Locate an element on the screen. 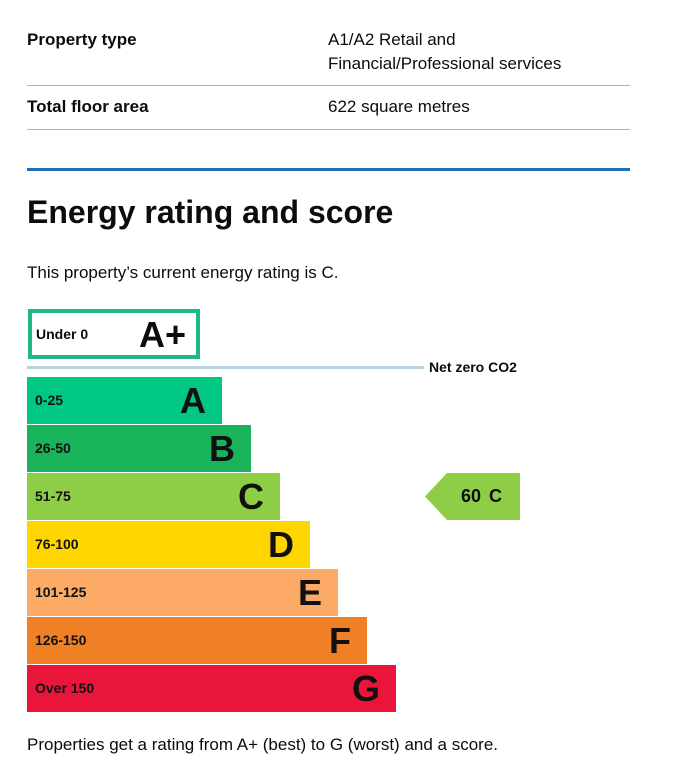 The image size is (676, 767). net-zero-line is located at coordinates (225, 367).